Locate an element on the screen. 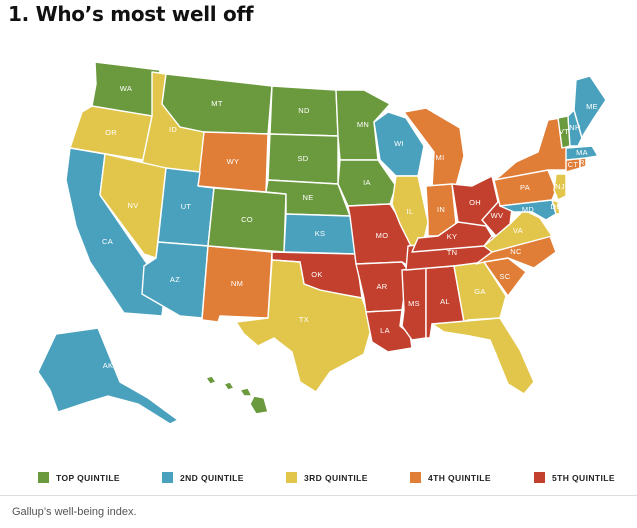  state-DE is located at coordinates (556, 207).